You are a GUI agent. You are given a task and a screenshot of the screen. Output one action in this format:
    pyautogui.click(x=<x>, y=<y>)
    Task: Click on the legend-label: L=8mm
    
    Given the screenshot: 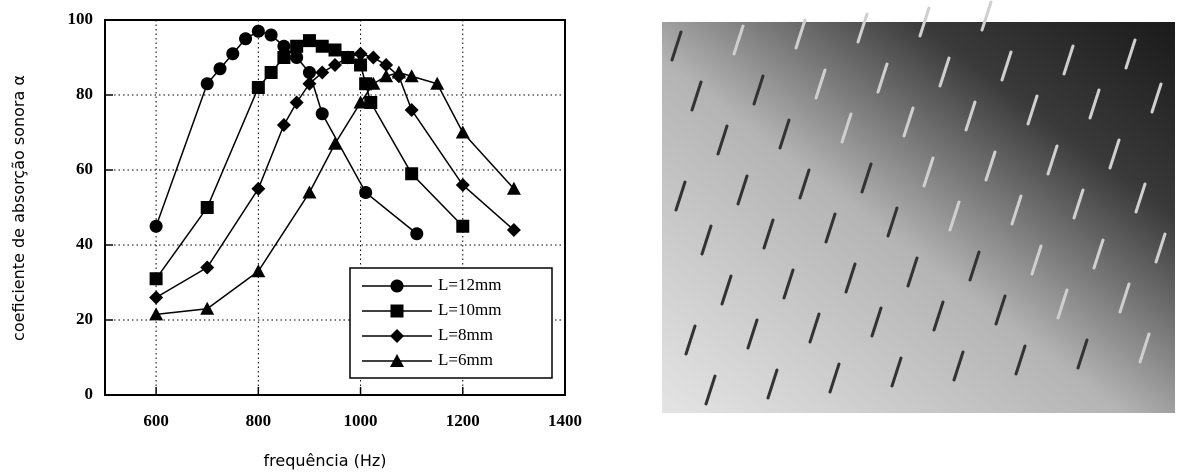 What is the action you would take?
    pyautogui.click(x=465, y=334)
    